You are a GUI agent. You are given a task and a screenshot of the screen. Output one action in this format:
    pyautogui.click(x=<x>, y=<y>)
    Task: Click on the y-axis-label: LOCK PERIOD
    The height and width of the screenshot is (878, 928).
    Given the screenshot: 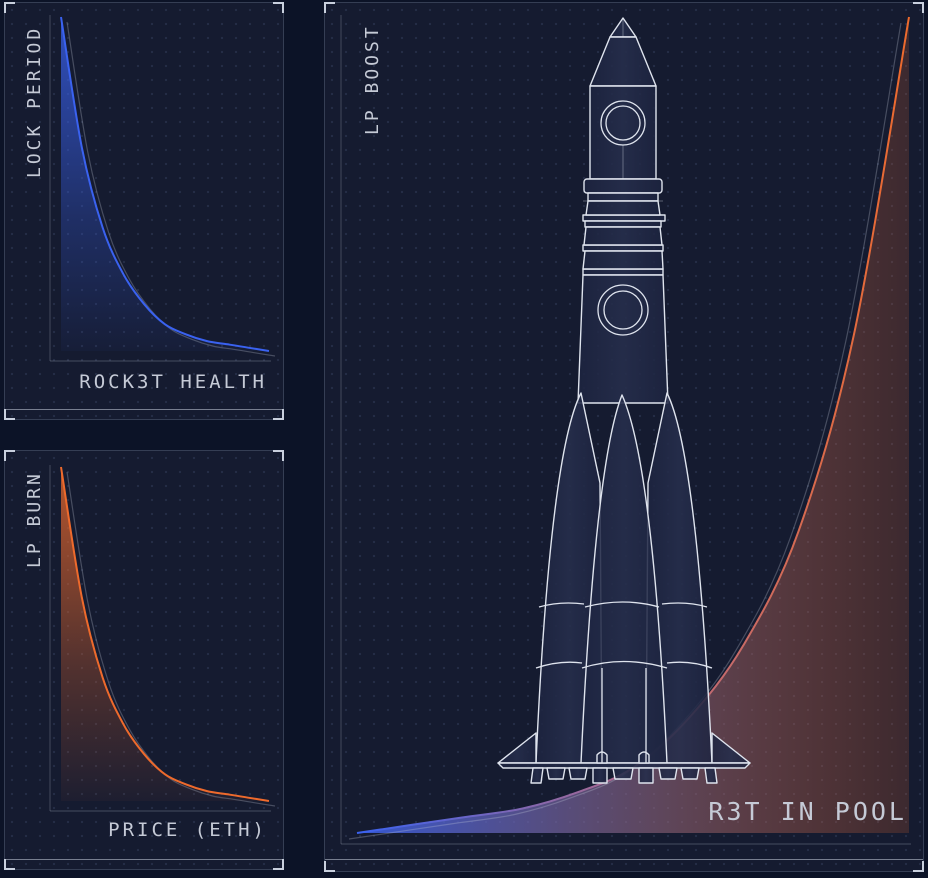 What is the action you would take?
    pyautogui.click(x=34, y=101)
    